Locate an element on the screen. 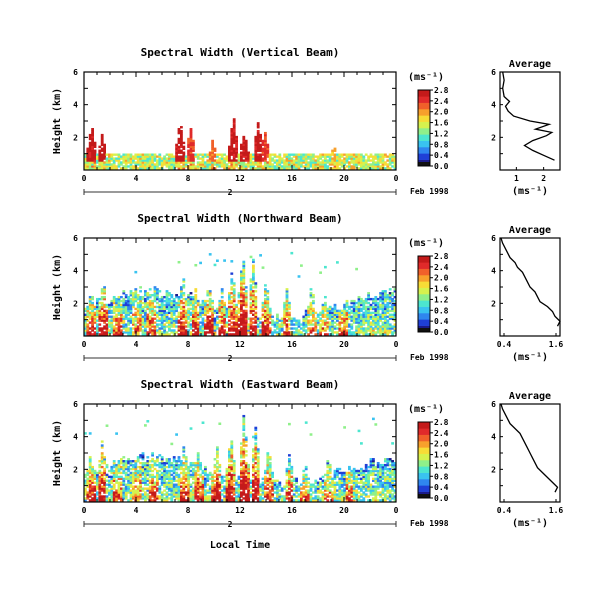  x-tick-label: 0 is located at coordinates (84, 178).